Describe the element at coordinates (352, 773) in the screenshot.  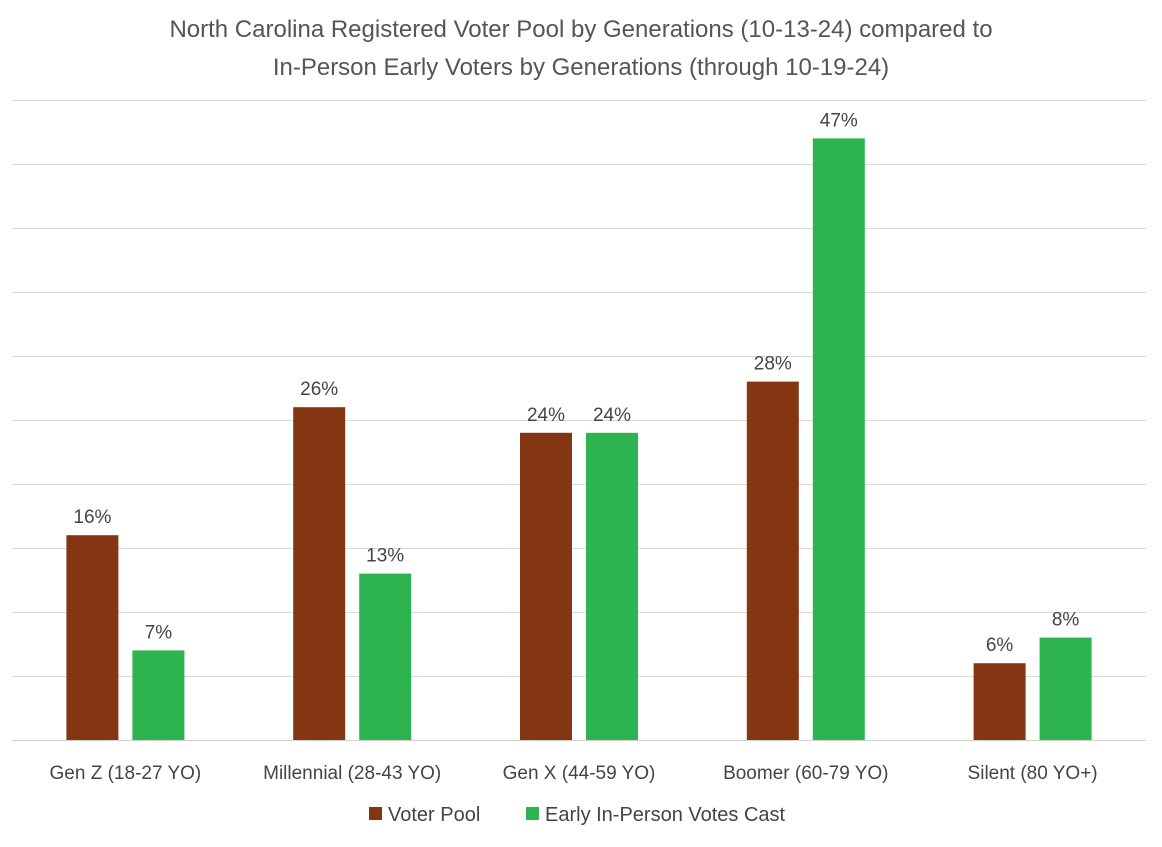
I see `x-tick-label: Millennial (28-43 YO)` at that location.